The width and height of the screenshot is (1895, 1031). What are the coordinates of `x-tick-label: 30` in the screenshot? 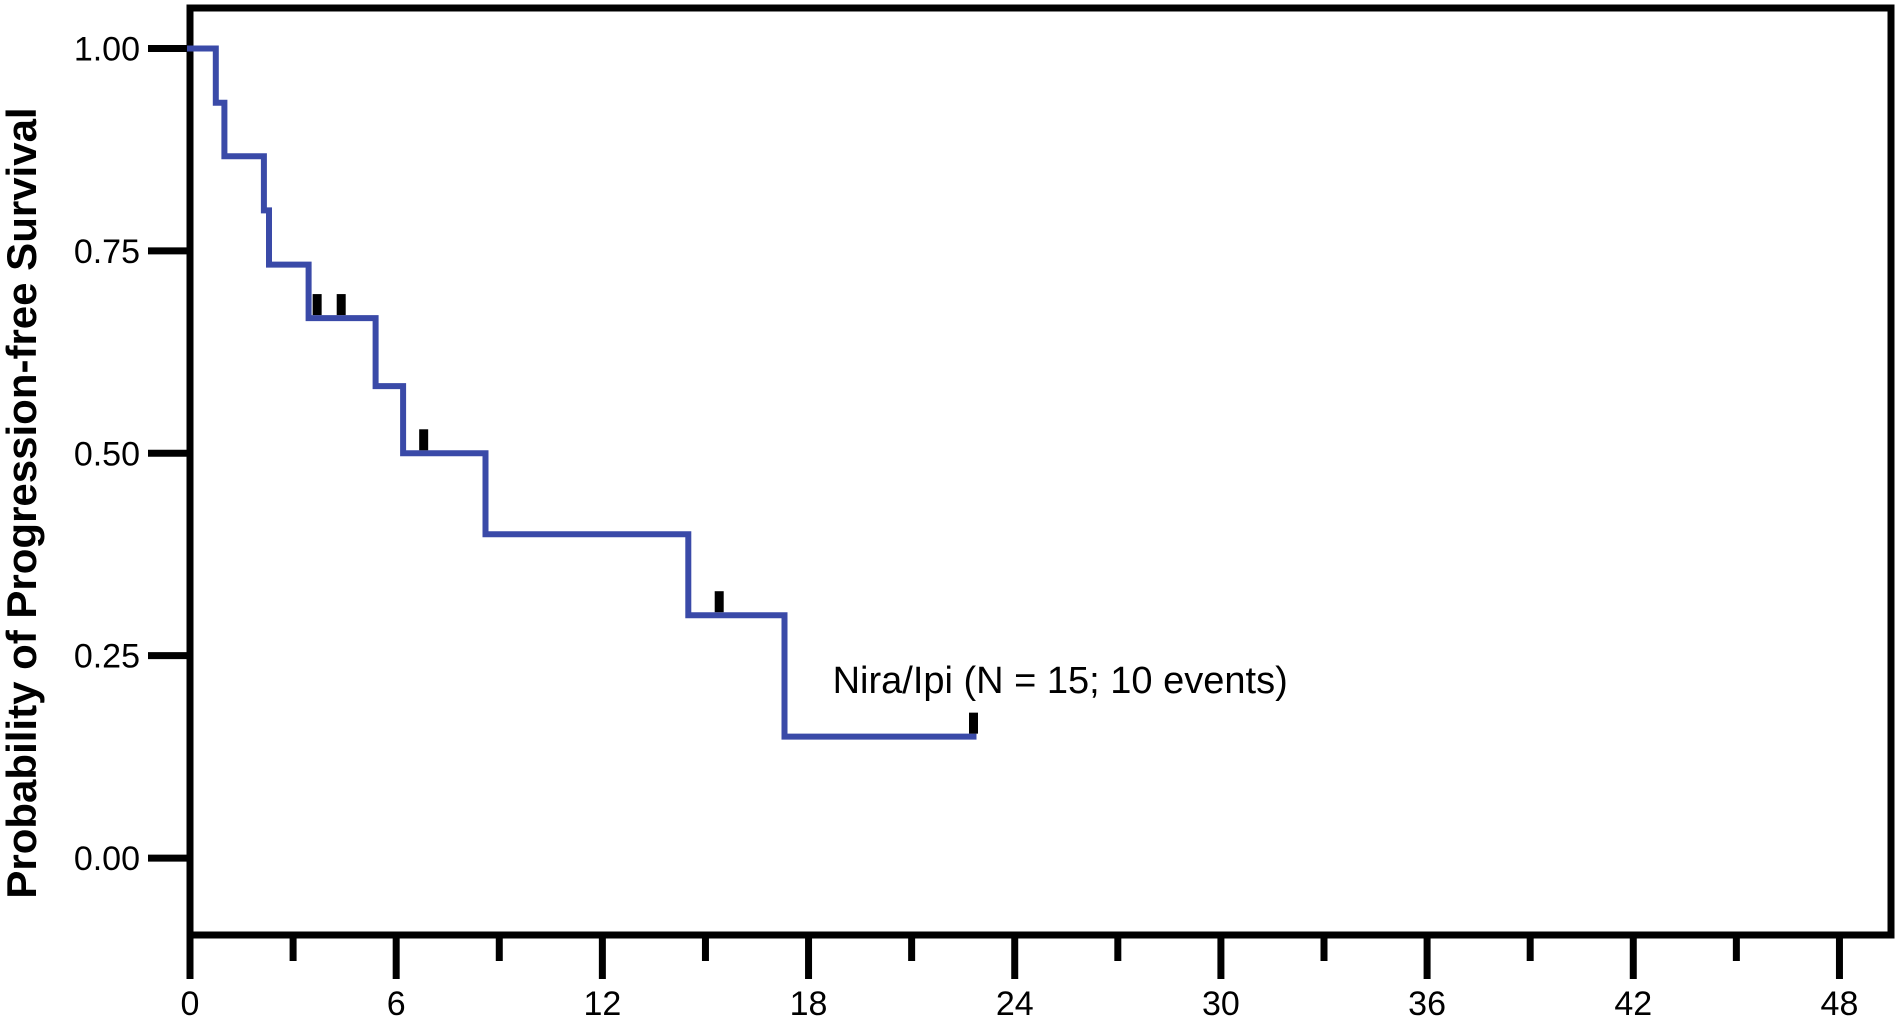 It's located at (1221, 1004).